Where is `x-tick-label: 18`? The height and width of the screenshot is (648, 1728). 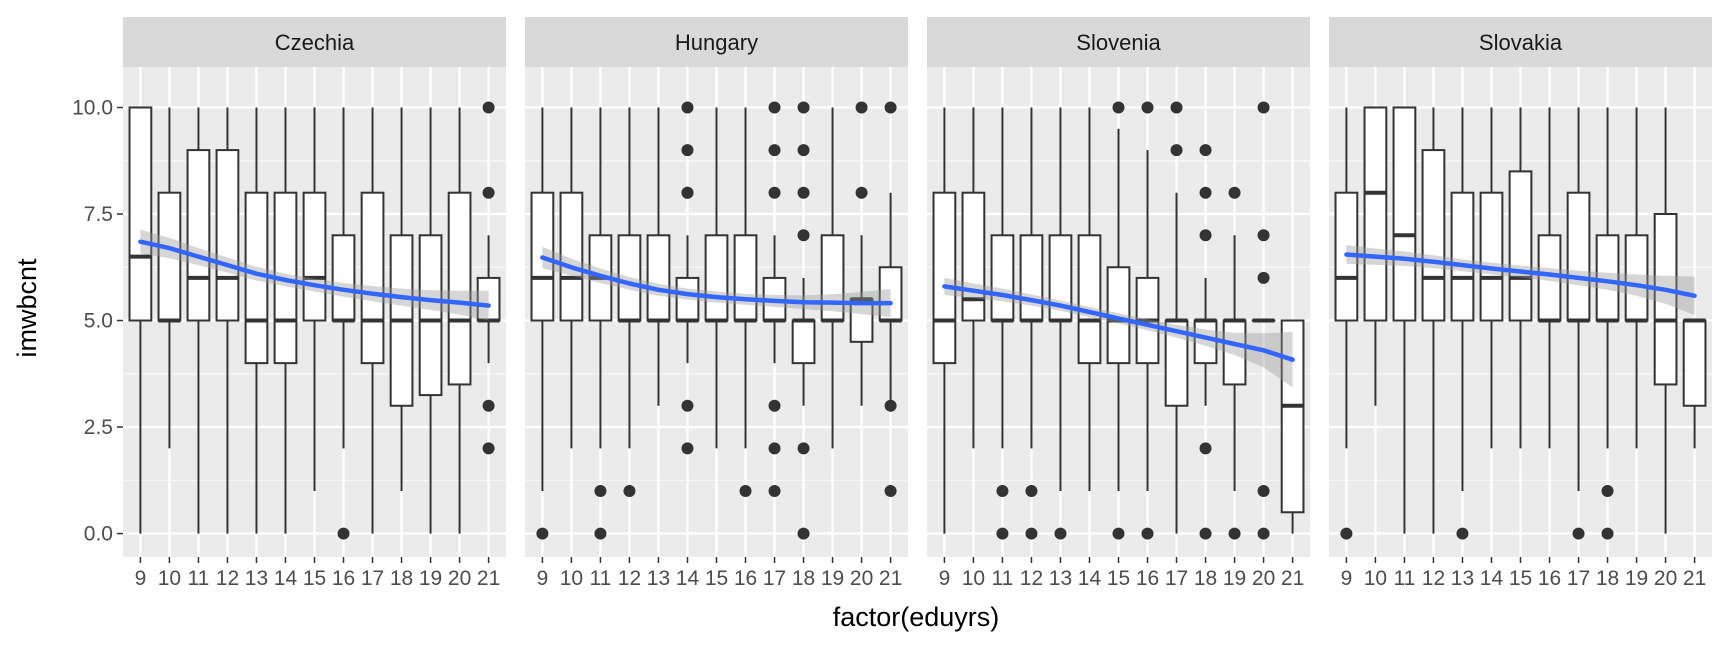 x-tick-label: 18 is located at coordinates (803, 578).